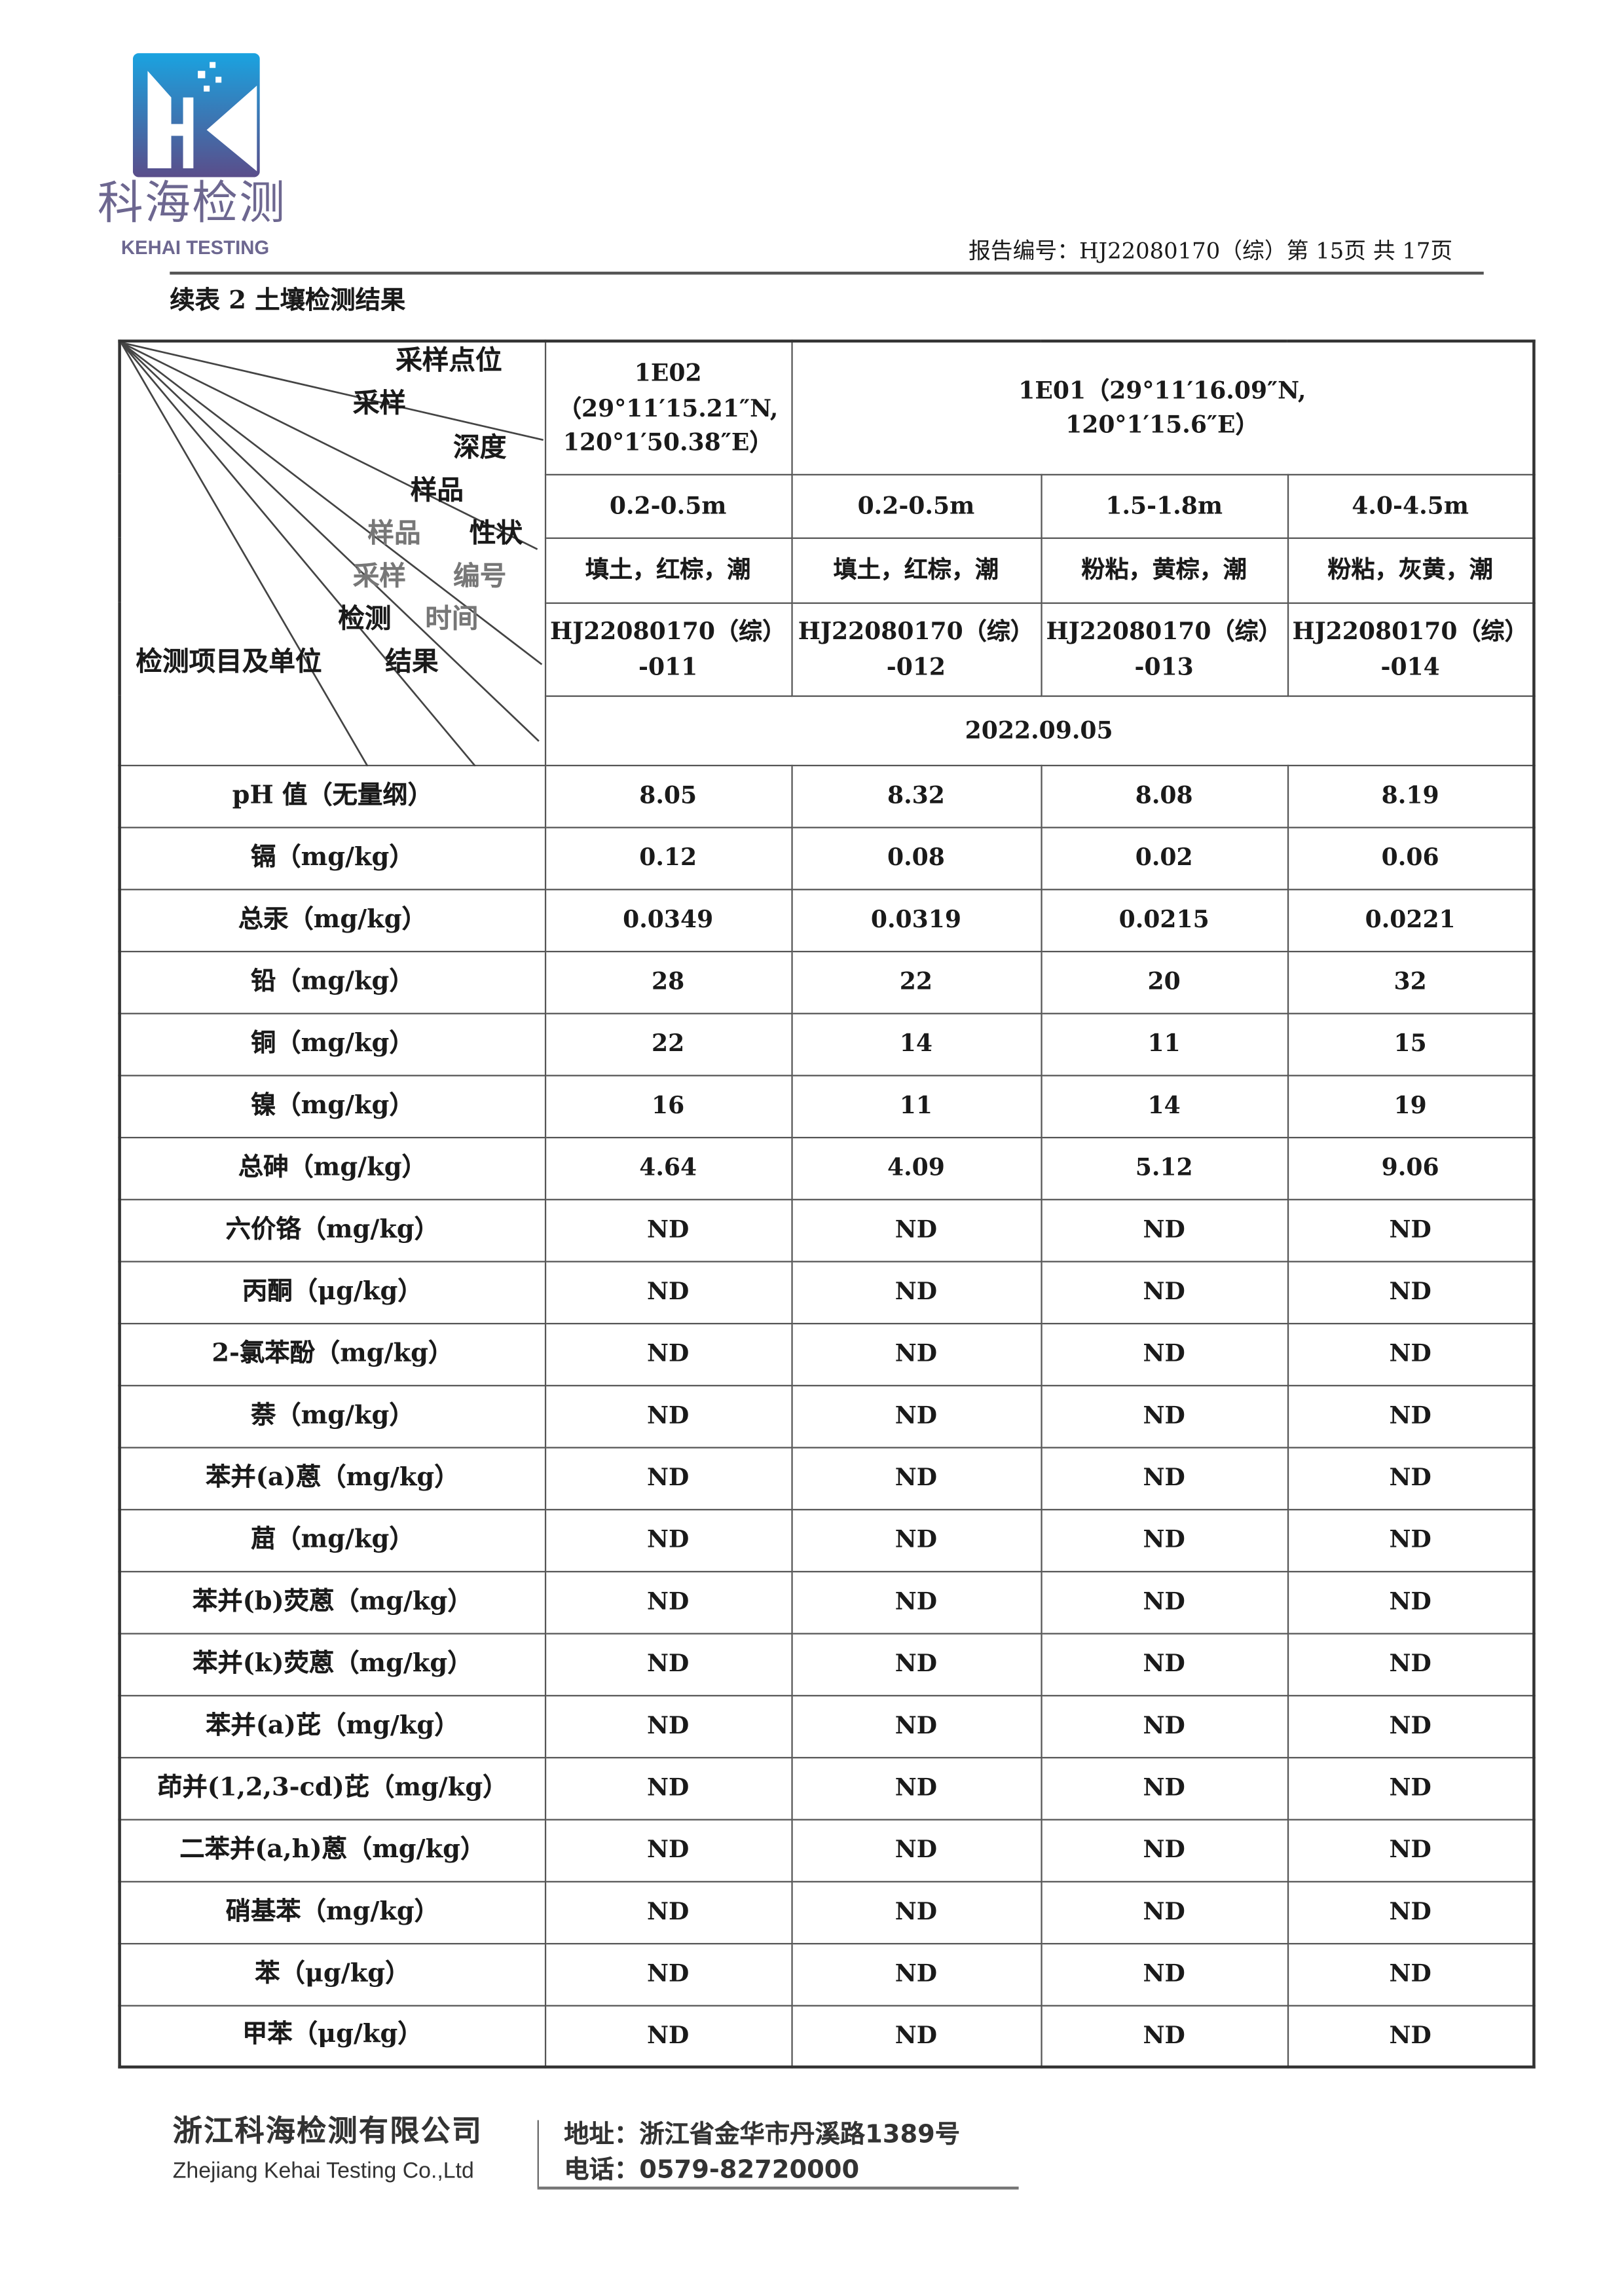 This screenshot has height=2296, width=1624. What do you see at coordinates (1162, 391) in the screenshot?
I see `site-name: 1E01（29°11′16.09″N,` at bounding box center [1162, 391].